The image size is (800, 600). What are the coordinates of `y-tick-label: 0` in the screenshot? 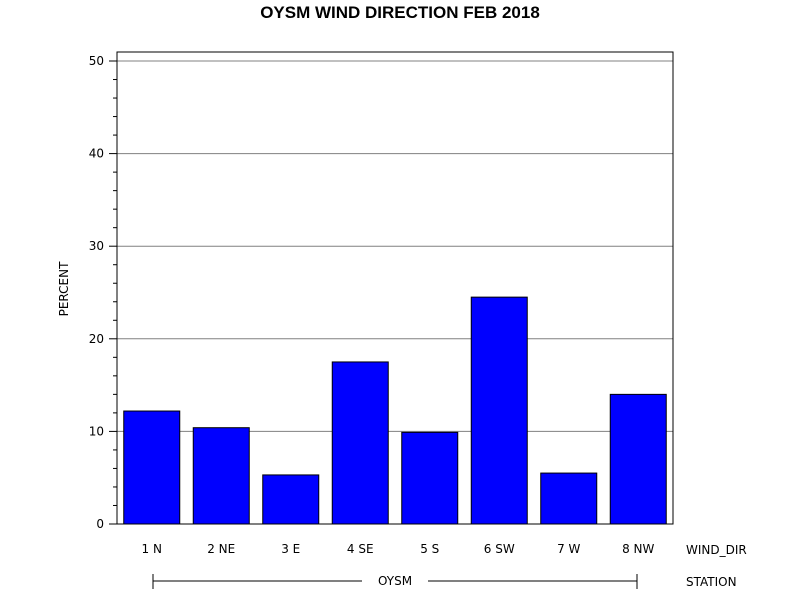 It's located at (100, 524).